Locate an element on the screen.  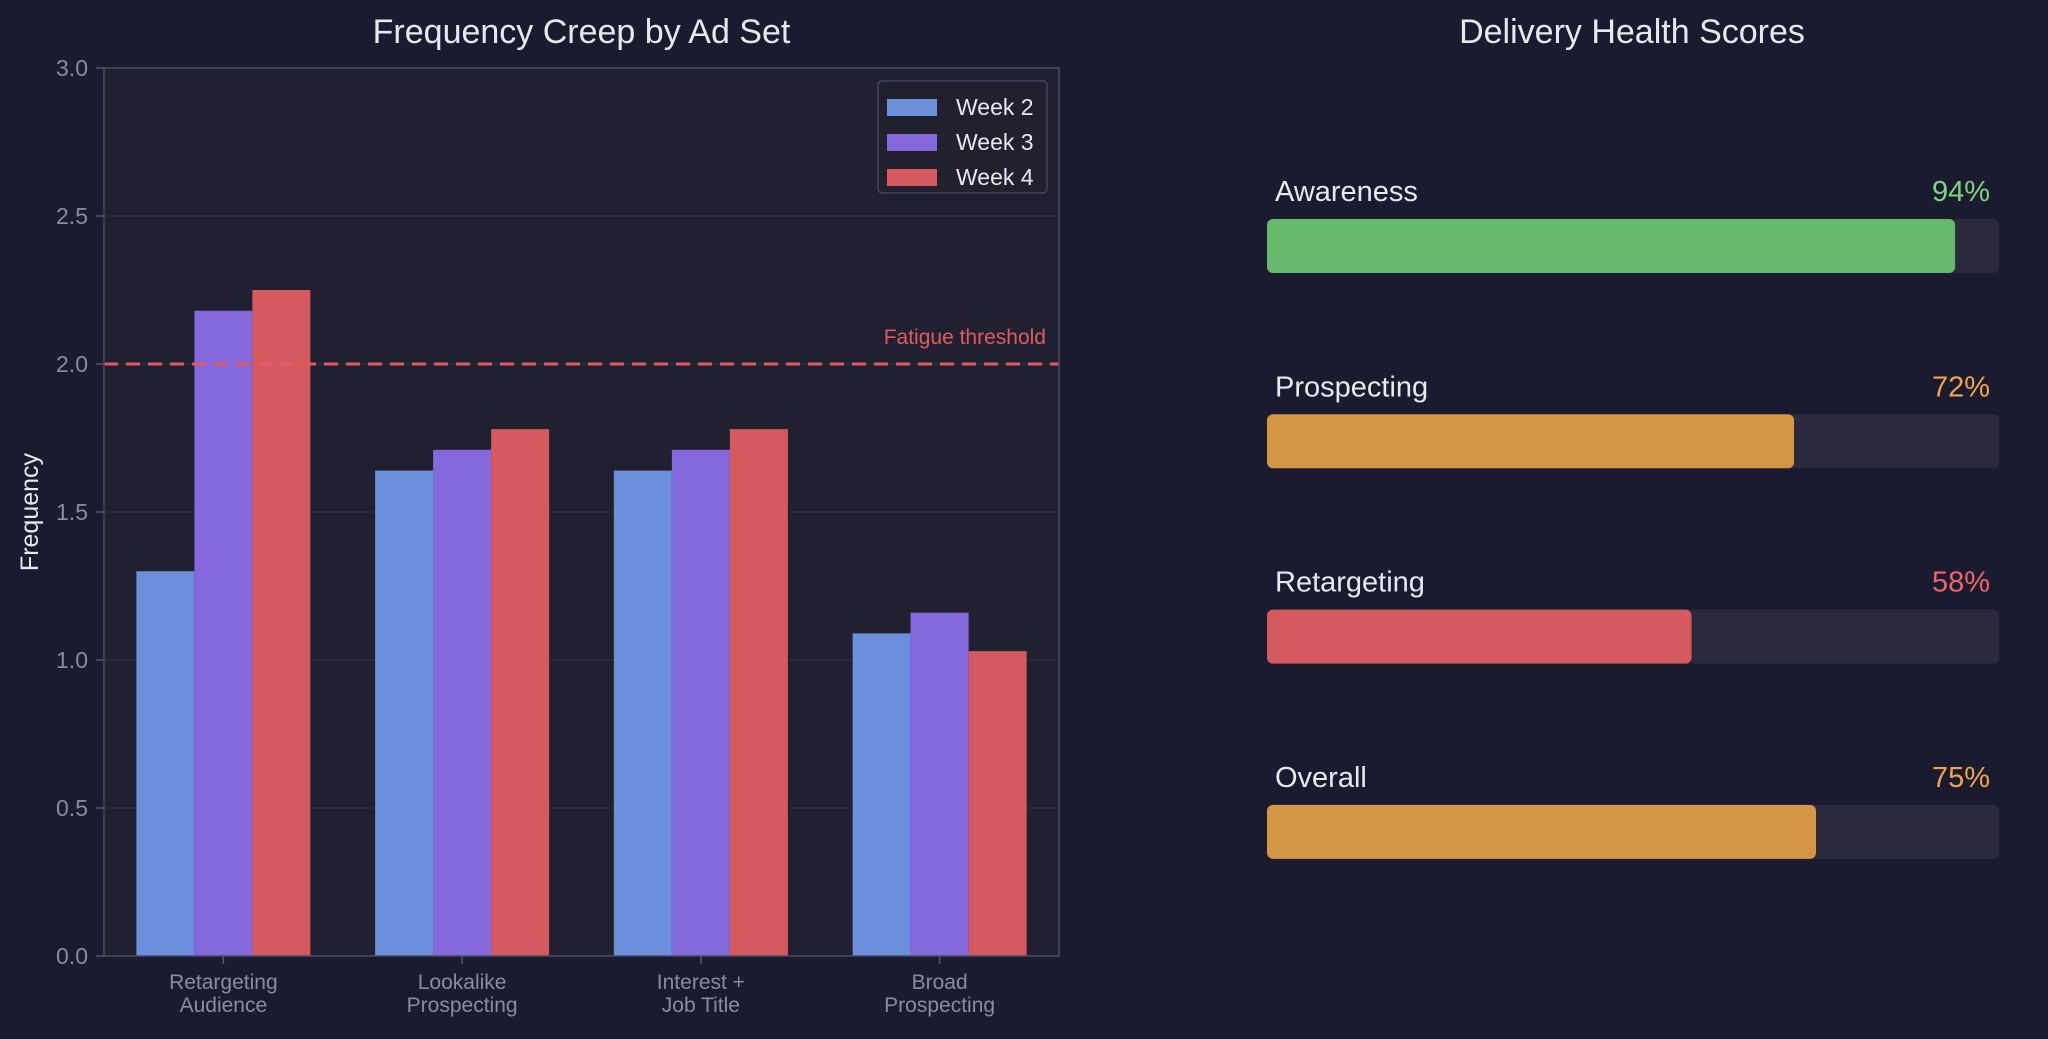
health-title: Delivery Health Scores is located at coordinates (1632, 32).